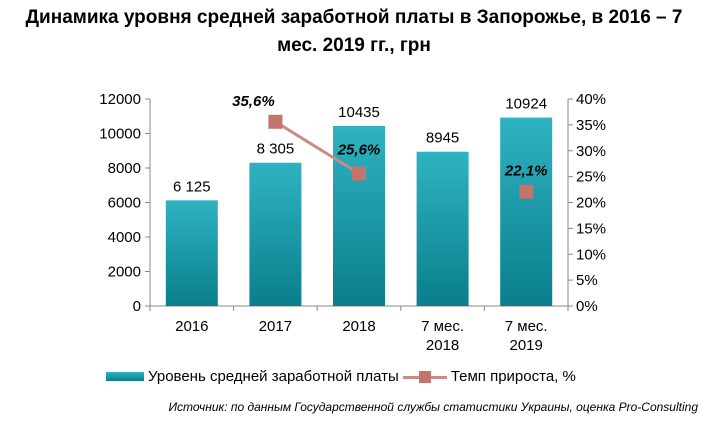  I want to click on legend-line-swatch, so click(424, 377).